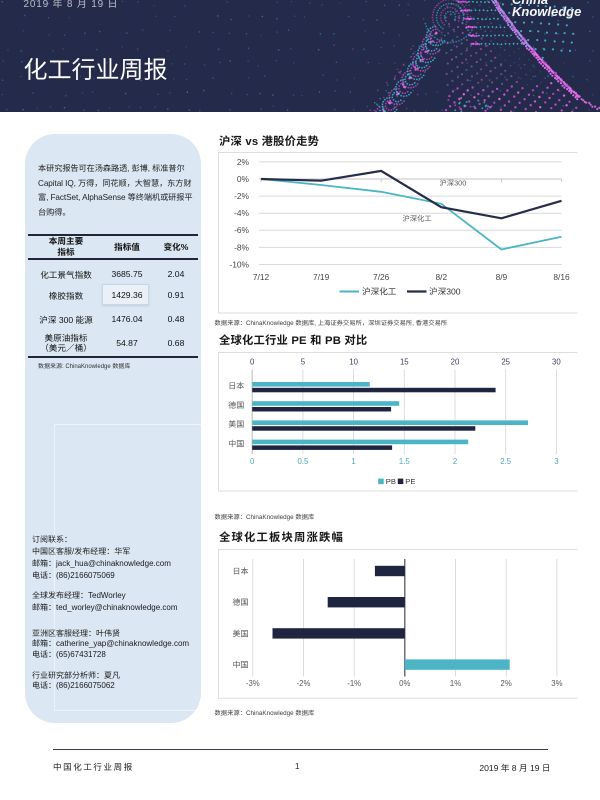 Image resolution: width=600 pixels, height=800 pixels. I want to click on svg-text: 8/2, so click(441, 277).